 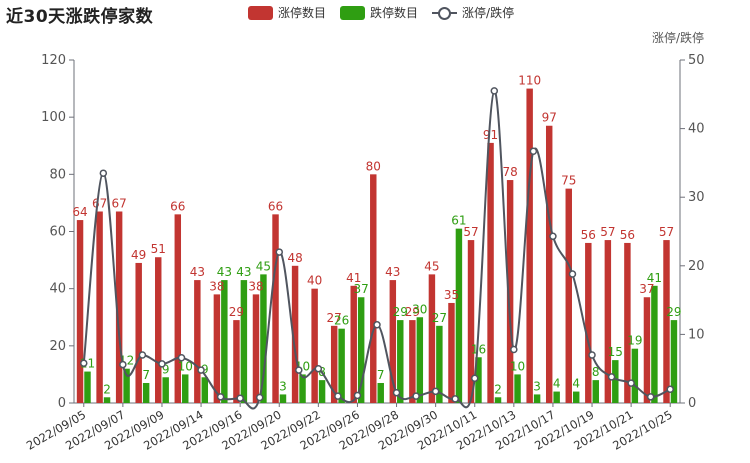 What do you see at coordinates (646, 289) in the screenshot?
I see `data-label-up: 37` at bounding box center [646, 289].